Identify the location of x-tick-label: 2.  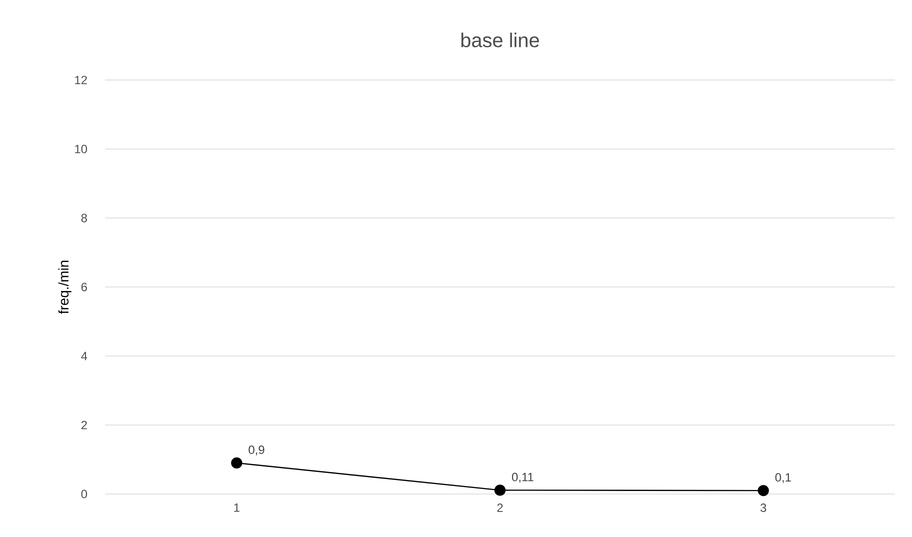
(500, 508).